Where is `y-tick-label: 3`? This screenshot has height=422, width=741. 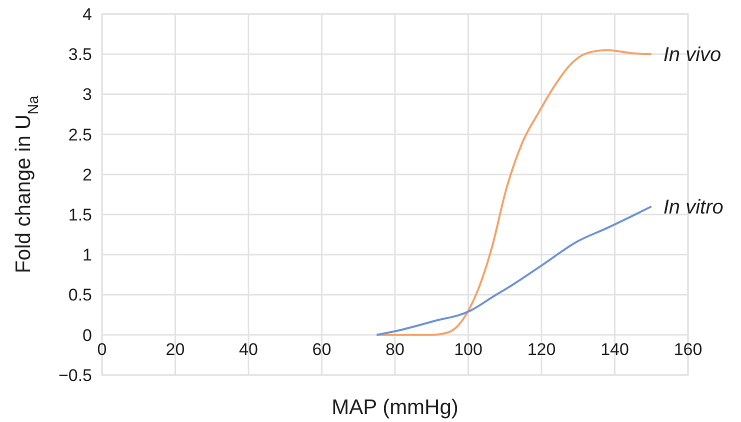 y-tick-label: 3 is located at coordinates (87, 94).